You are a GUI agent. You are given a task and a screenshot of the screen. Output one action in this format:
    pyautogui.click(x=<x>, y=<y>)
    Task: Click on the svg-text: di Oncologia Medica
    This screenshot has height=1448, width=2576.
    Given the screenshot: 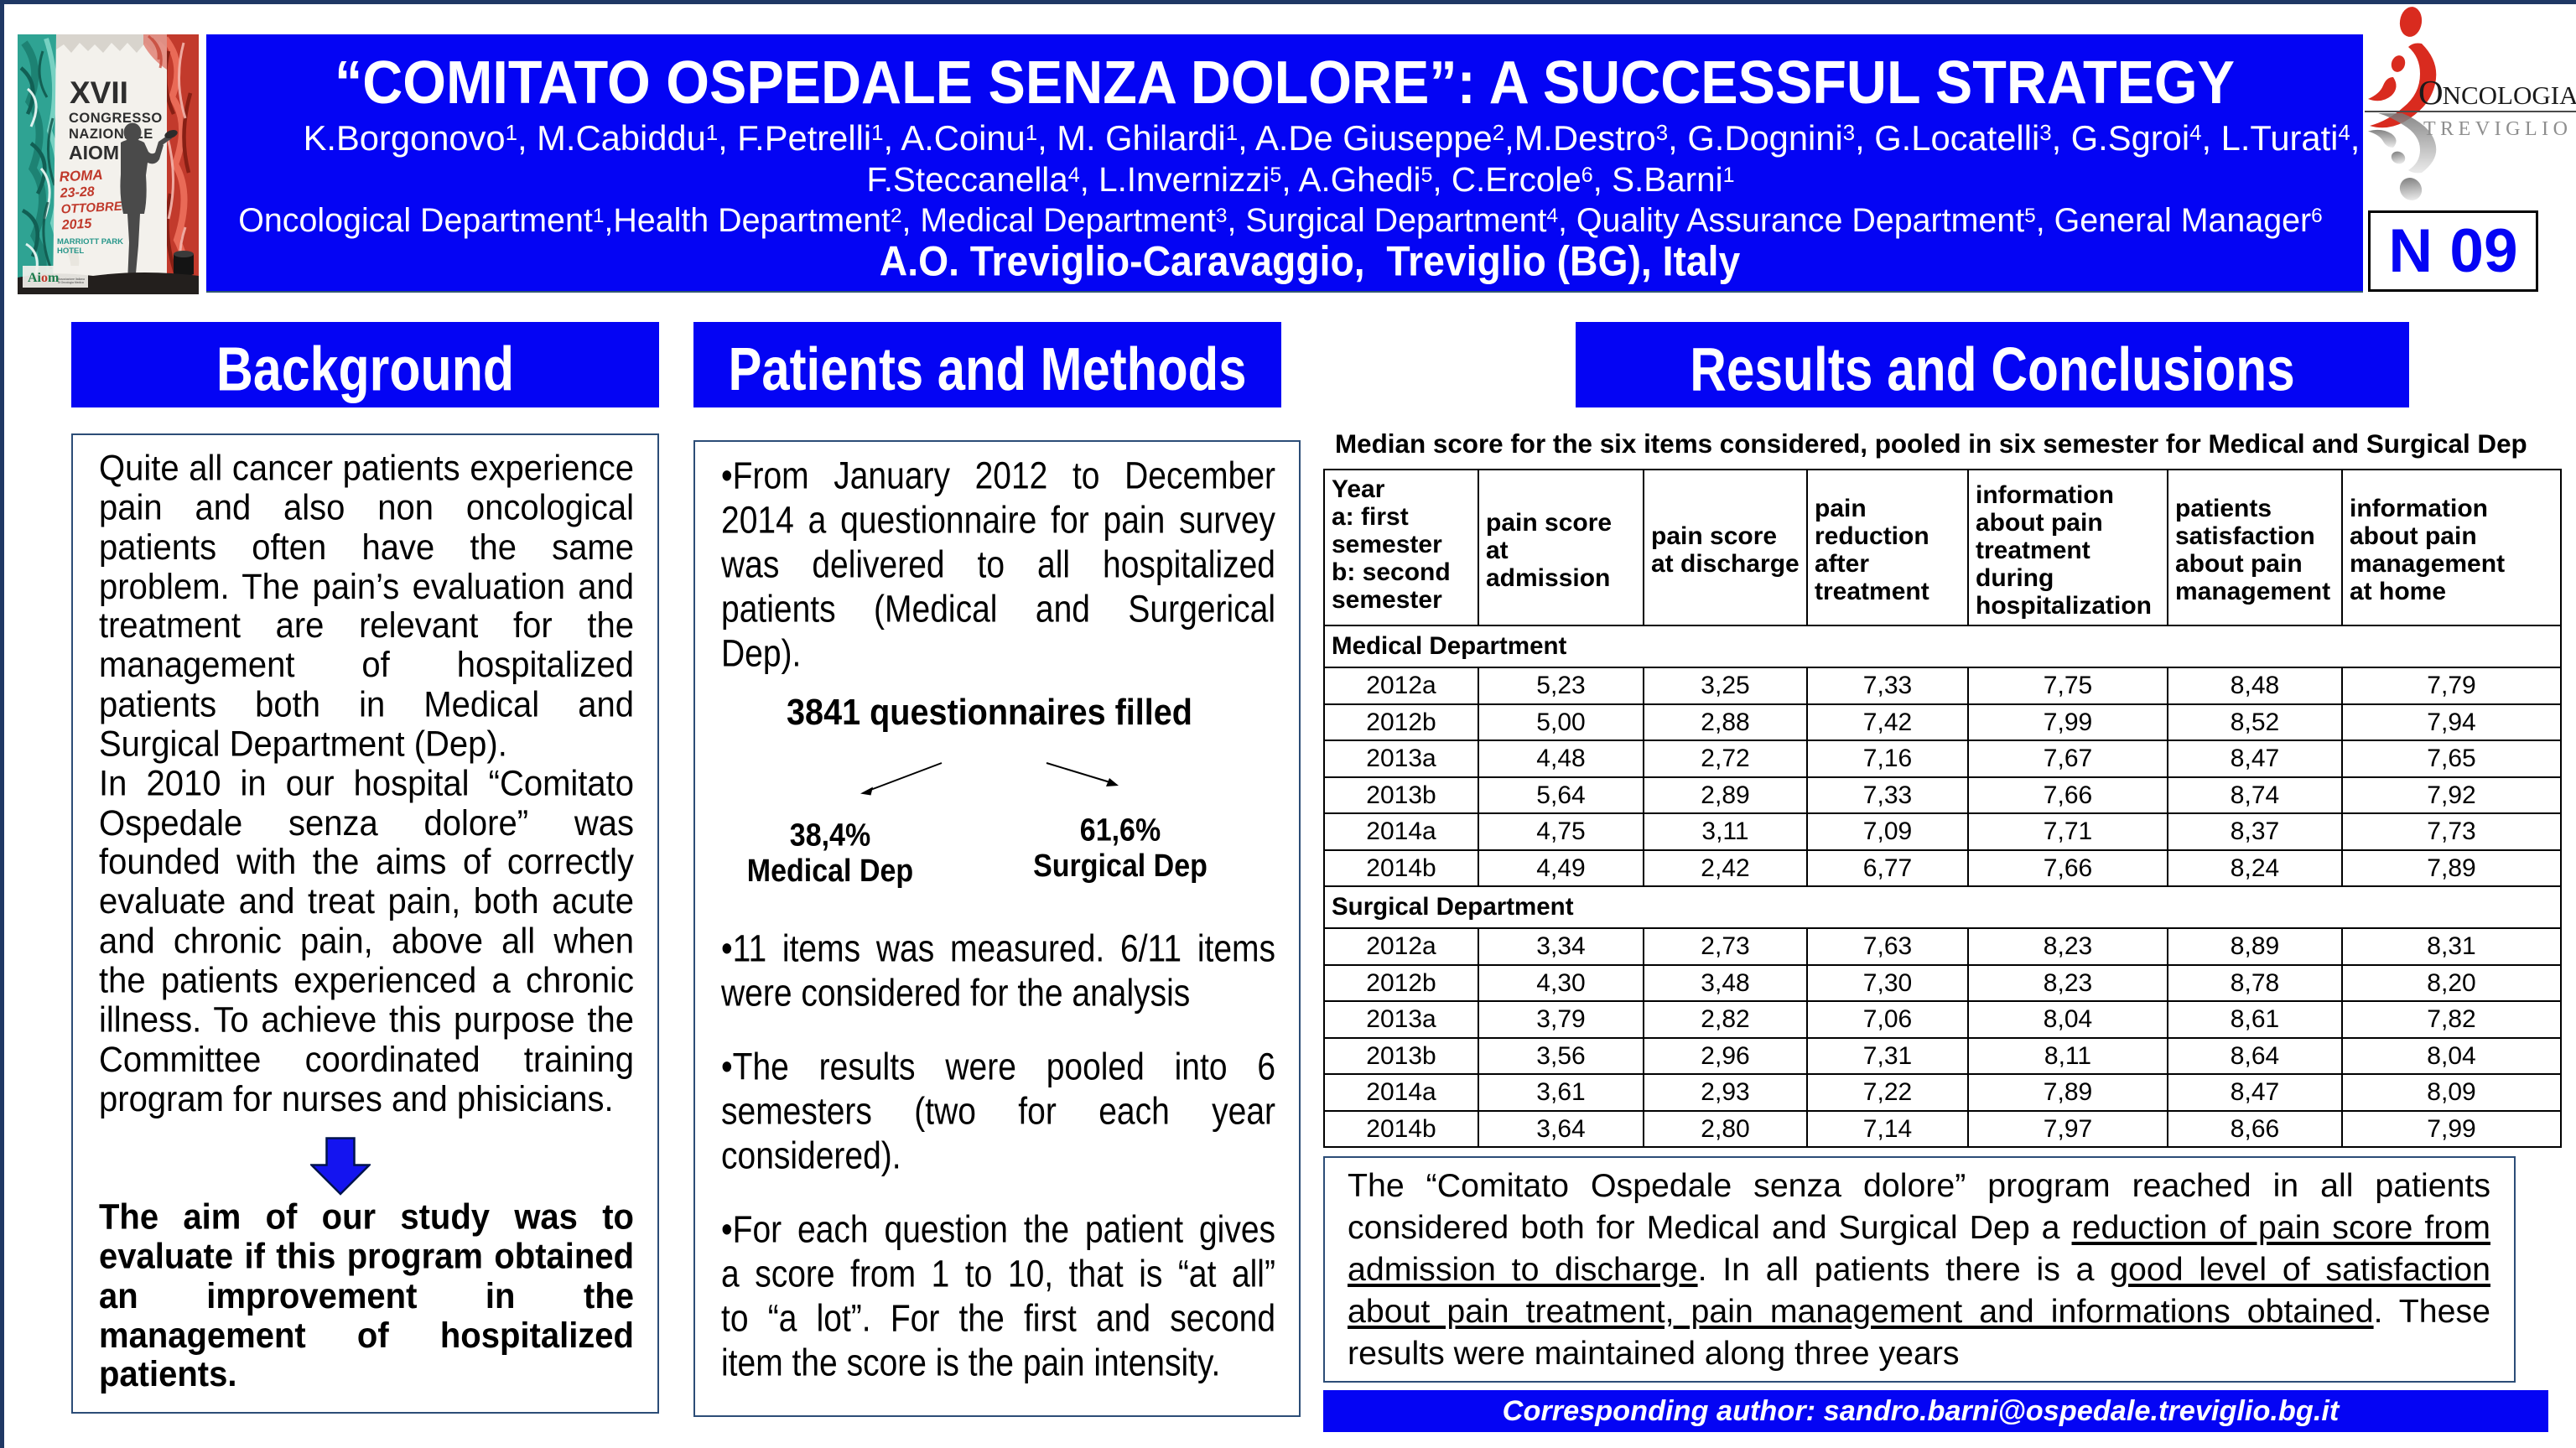 What is the action you would take?
    pyautogui.click(x=71, y=282)
    